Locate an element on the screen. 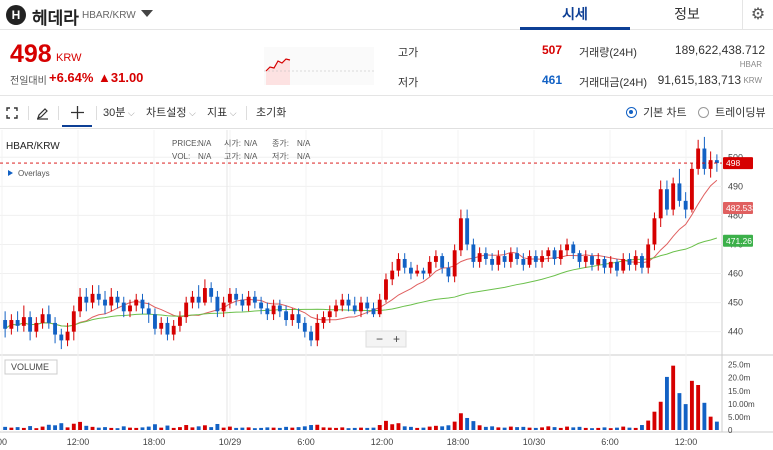  chart-settings-select: 차트설정 ⌵ is located at coordinates (171, 113).